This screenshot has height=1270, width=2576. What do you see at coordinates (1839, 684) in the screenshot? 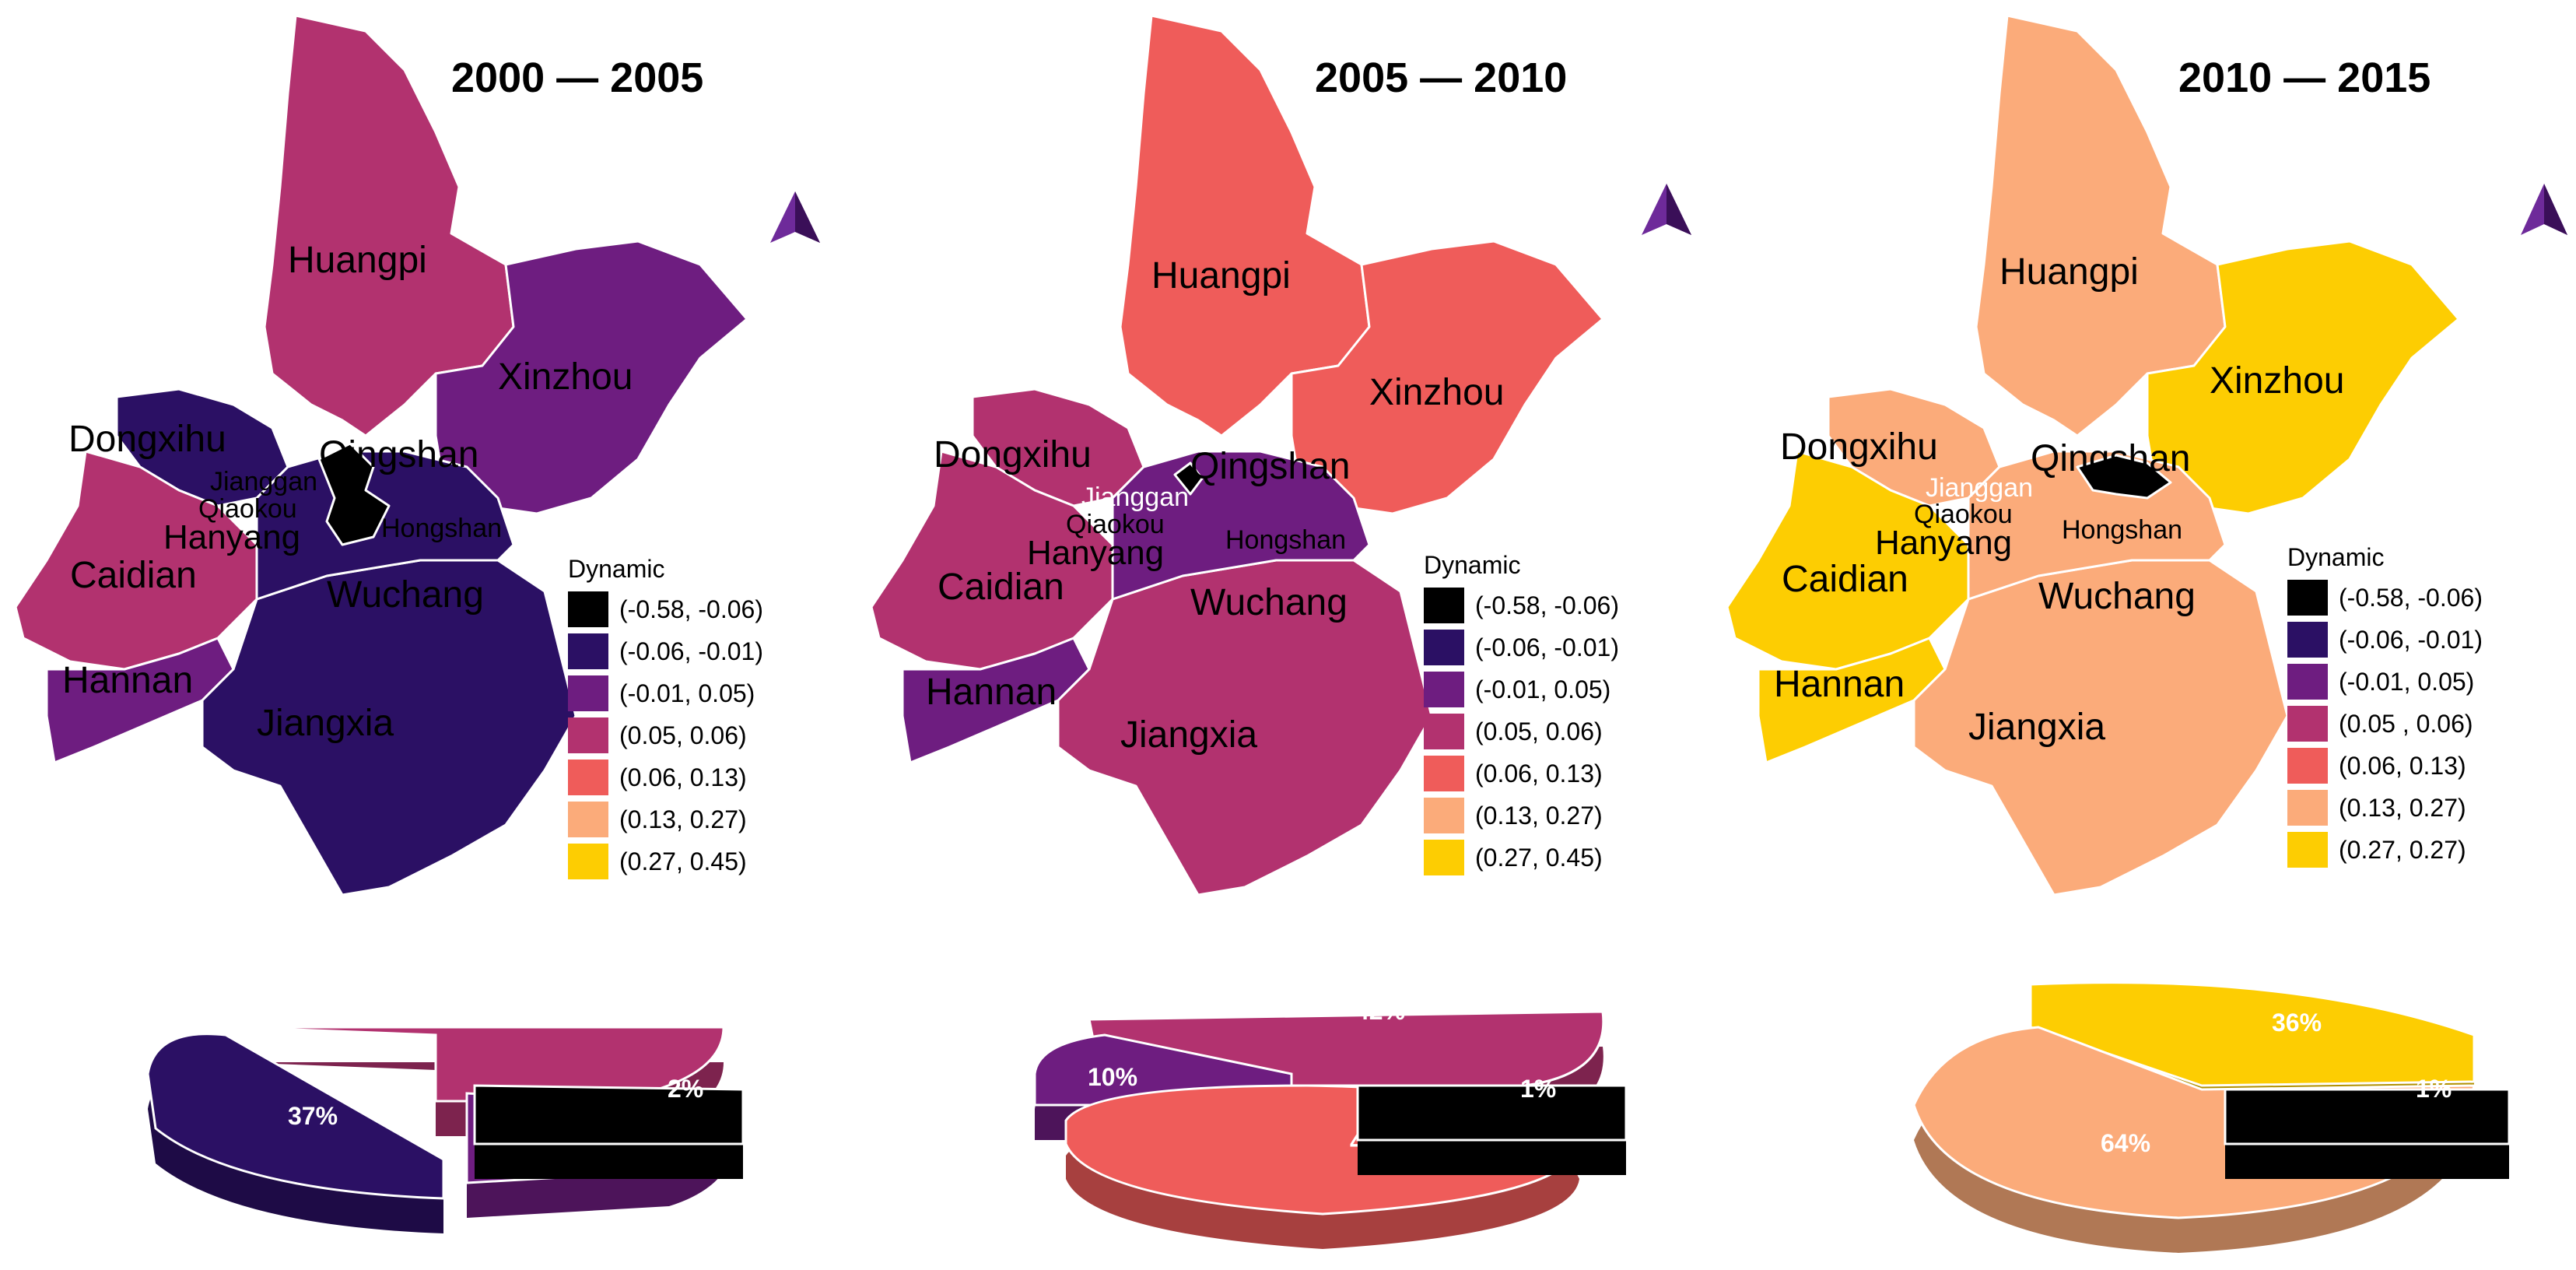
I see `label-hannan: Hannan` at bounding box center [1839, 684].